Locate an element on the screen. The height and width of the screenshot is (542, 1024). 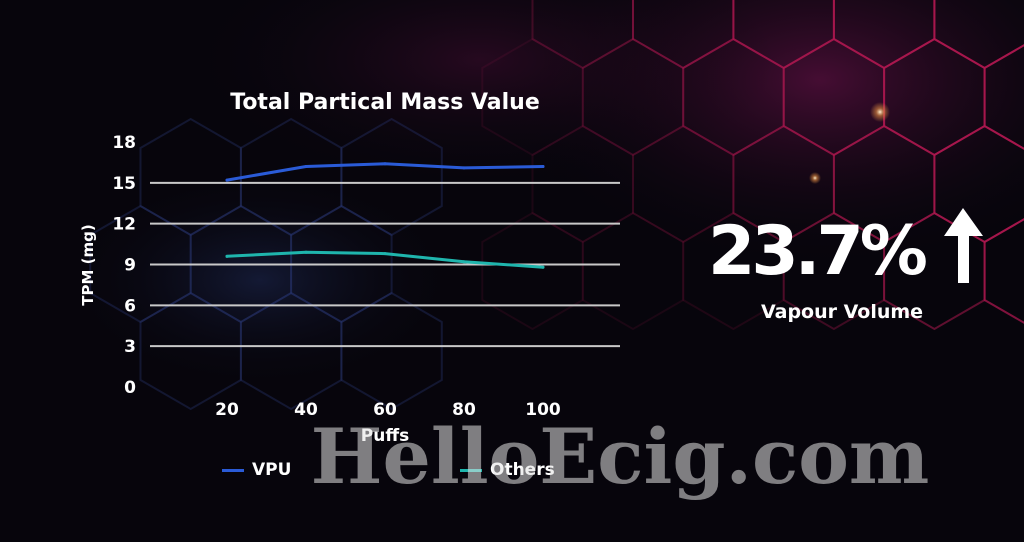
watermark: HelloEcig.com is located at coordinates (620, 456).